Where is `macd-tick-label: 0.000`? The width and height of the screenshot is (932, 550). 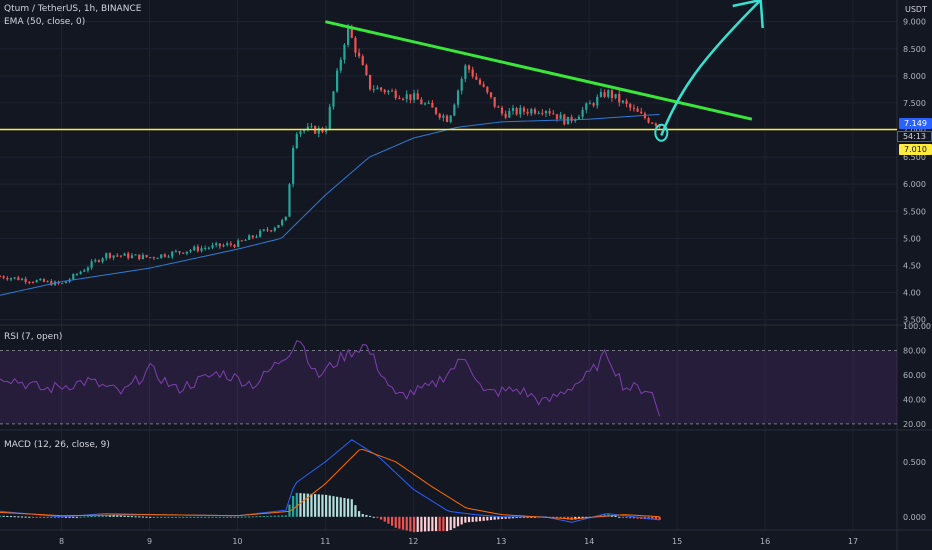 macd-tick-label: 0.000 is located at coordinates (914, 517).